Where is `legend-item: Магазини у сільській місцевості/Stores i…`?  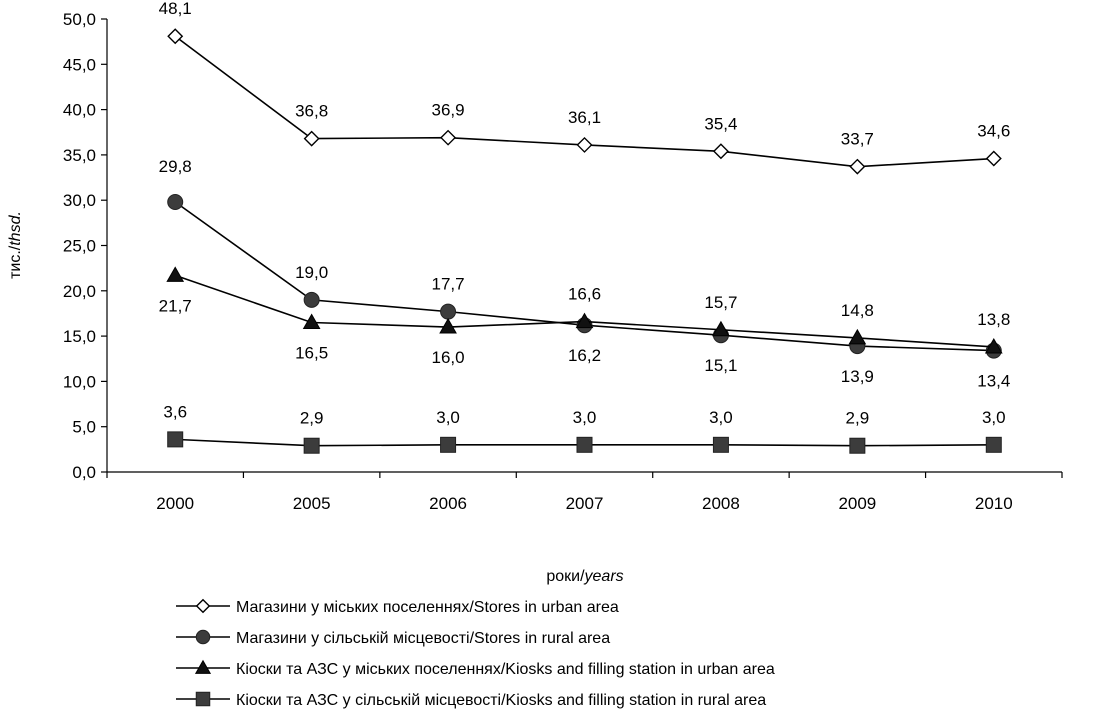
legend-item: Магазини у сільській місцевості/Stores i… is located at coordinates (393, 638).